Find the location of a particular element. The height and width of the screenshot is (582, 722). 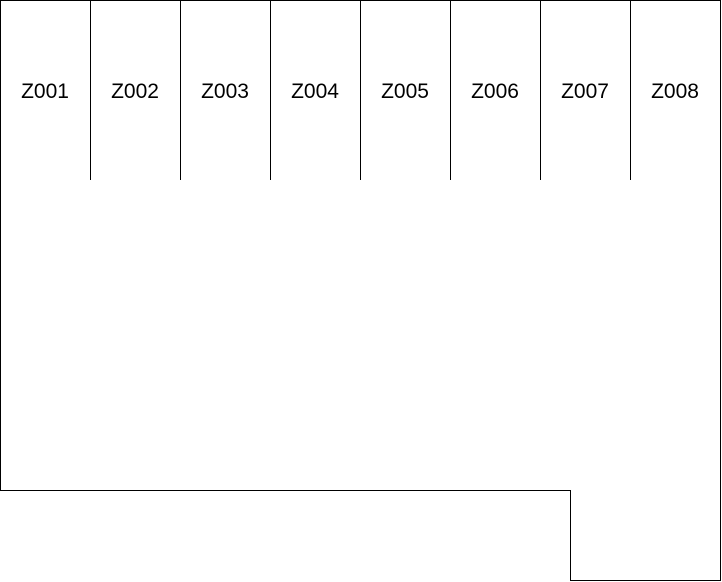

zone-label-z003: Z003 is located at coordinates (225, 91).